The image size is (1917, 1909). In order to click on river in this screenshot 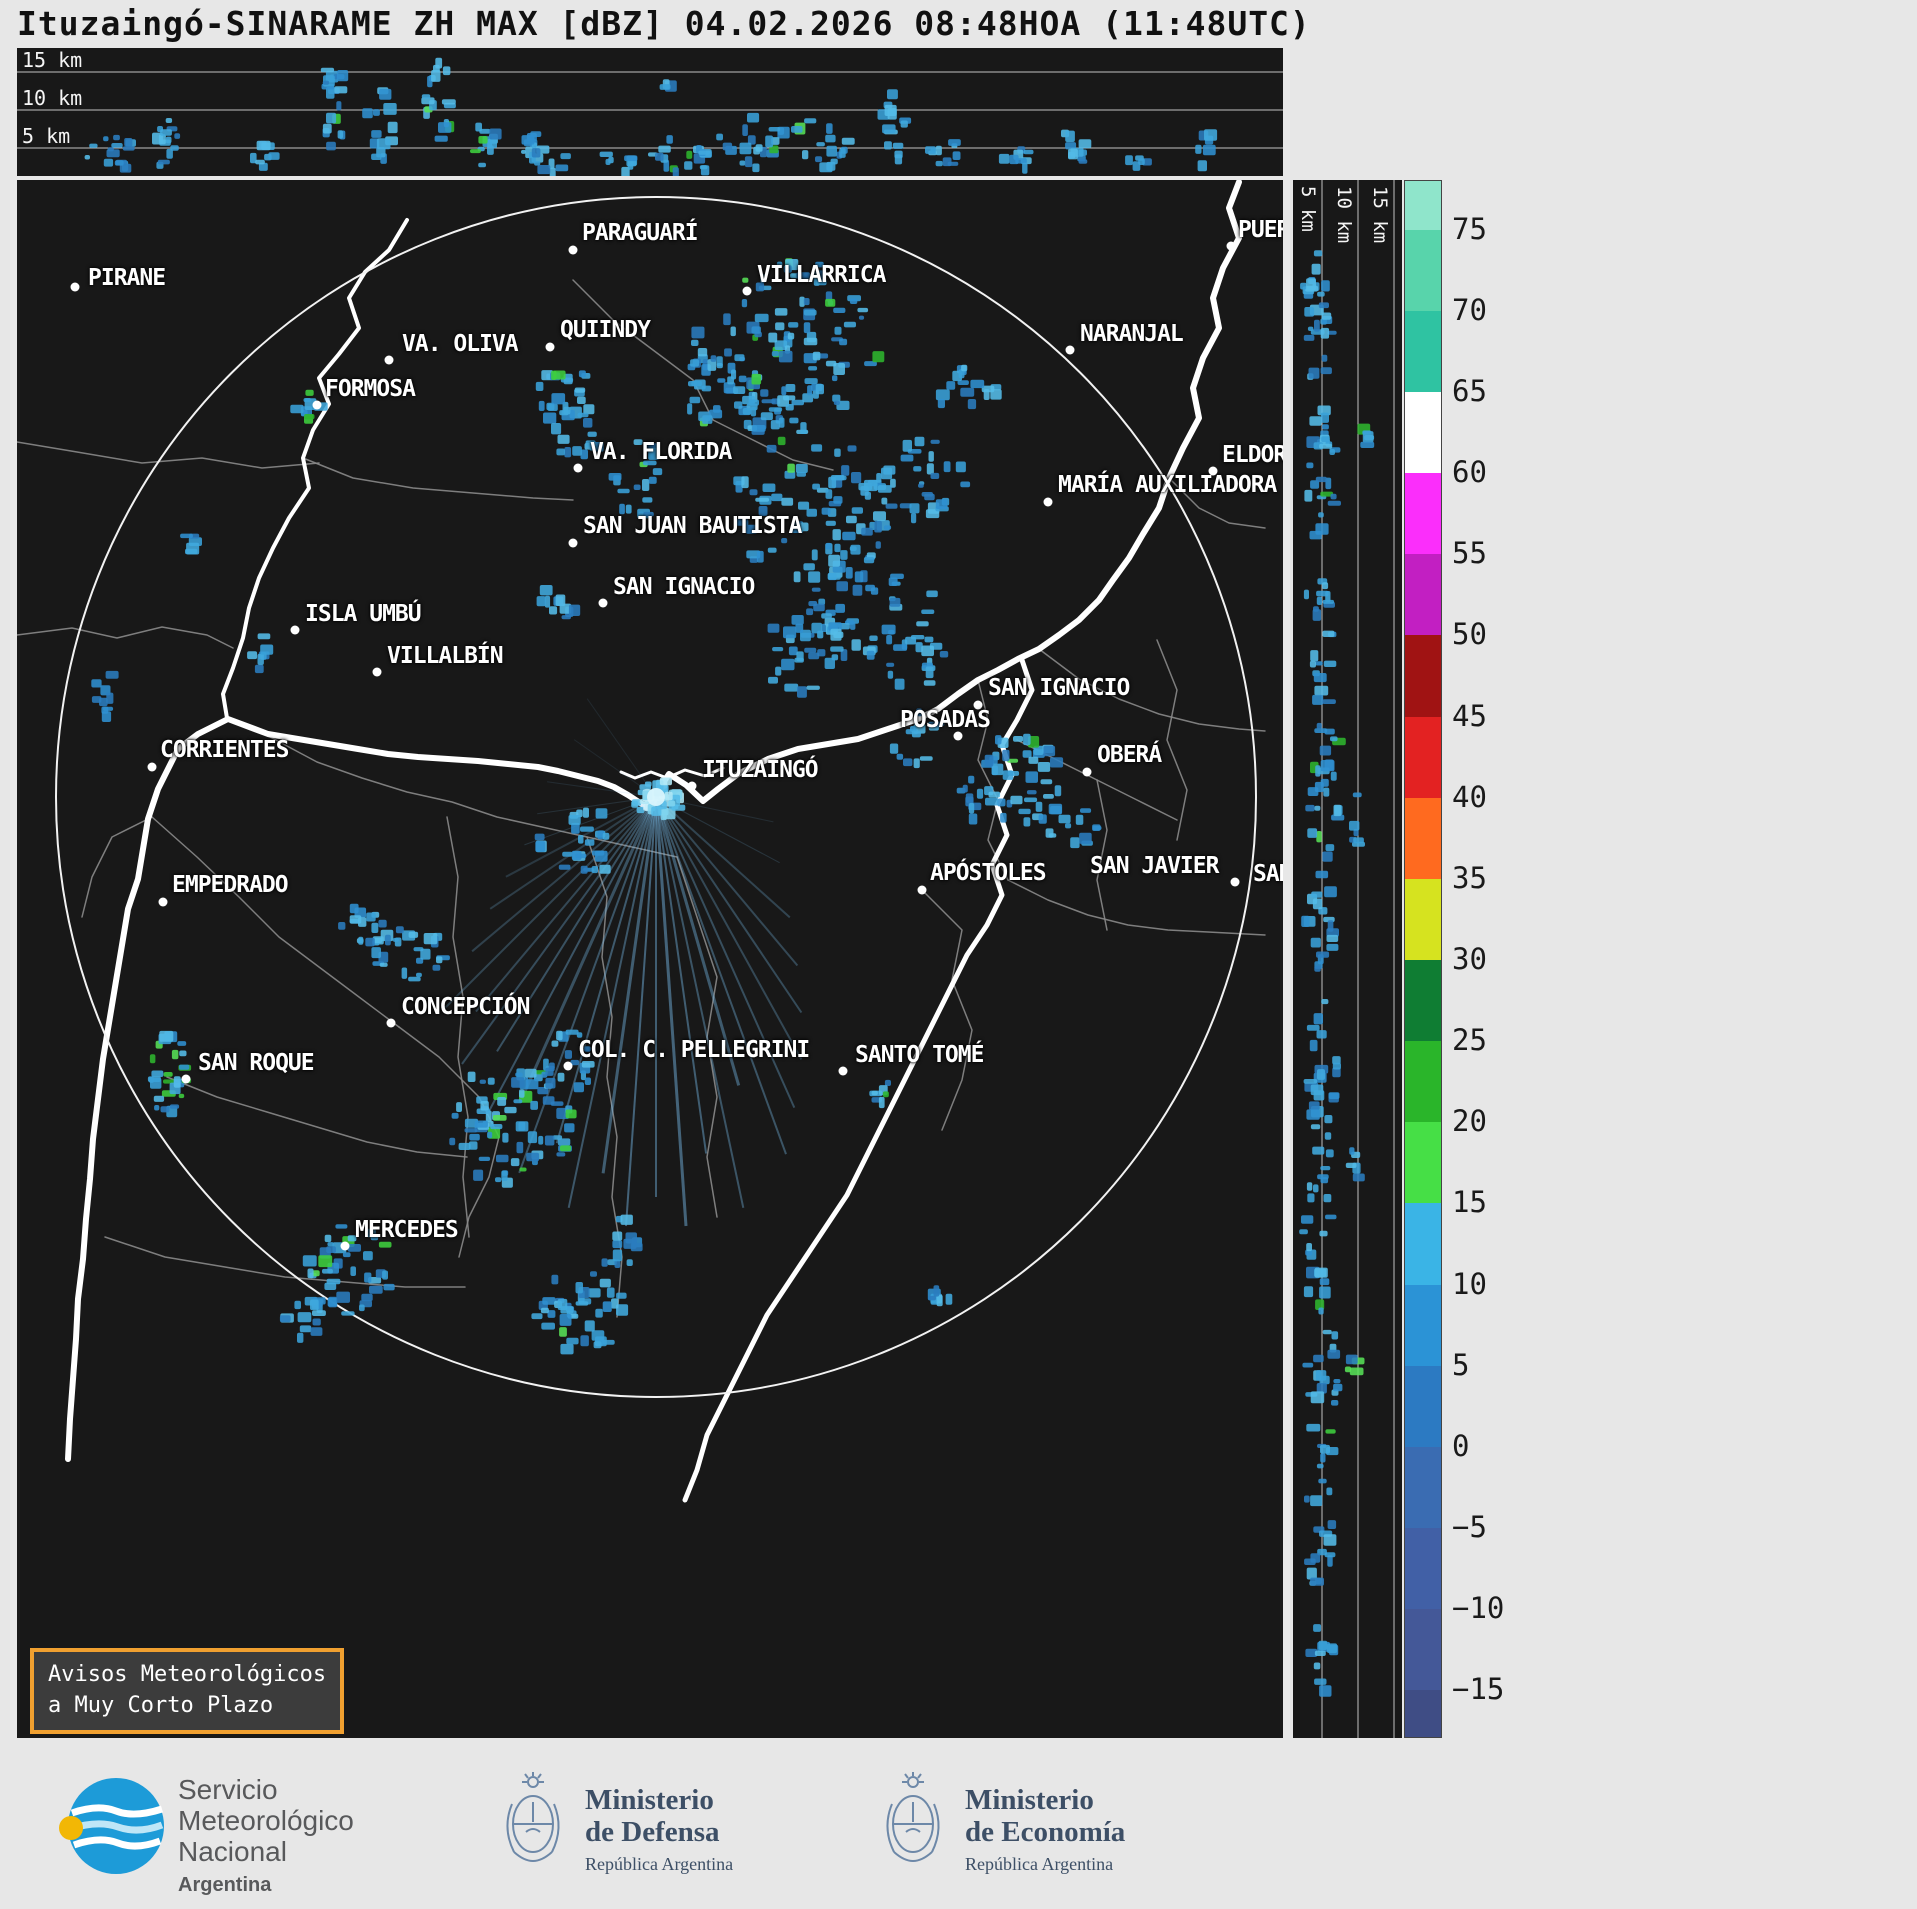, I will do `click(858, 1080)`.